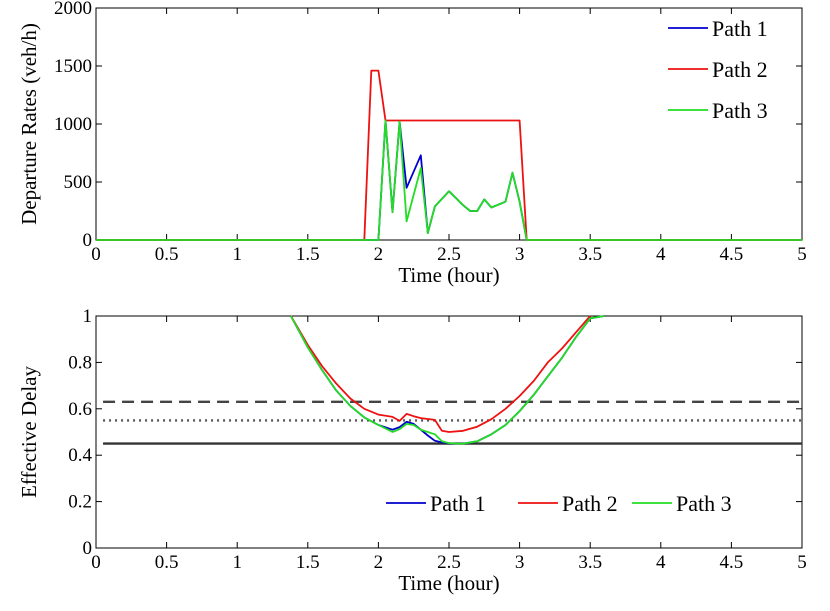 This screenshot has height=611, width=830. I want to click on y-tick-label: 1, so click(88, 316).